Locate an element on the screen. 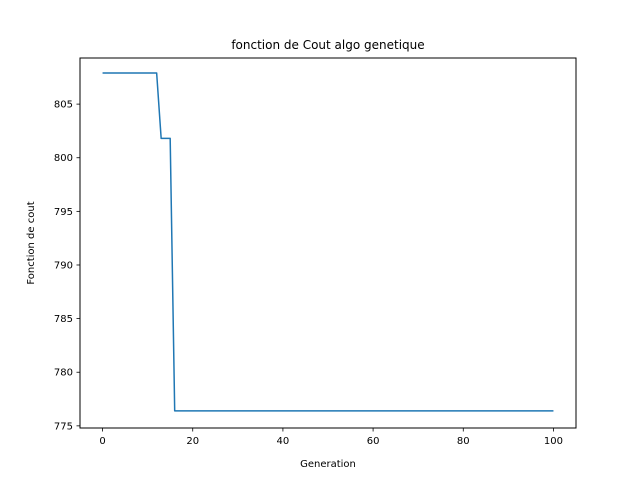 This screenshot has height=480, width=640. y-tick-label: 780 is located at coordinates (63, 373).